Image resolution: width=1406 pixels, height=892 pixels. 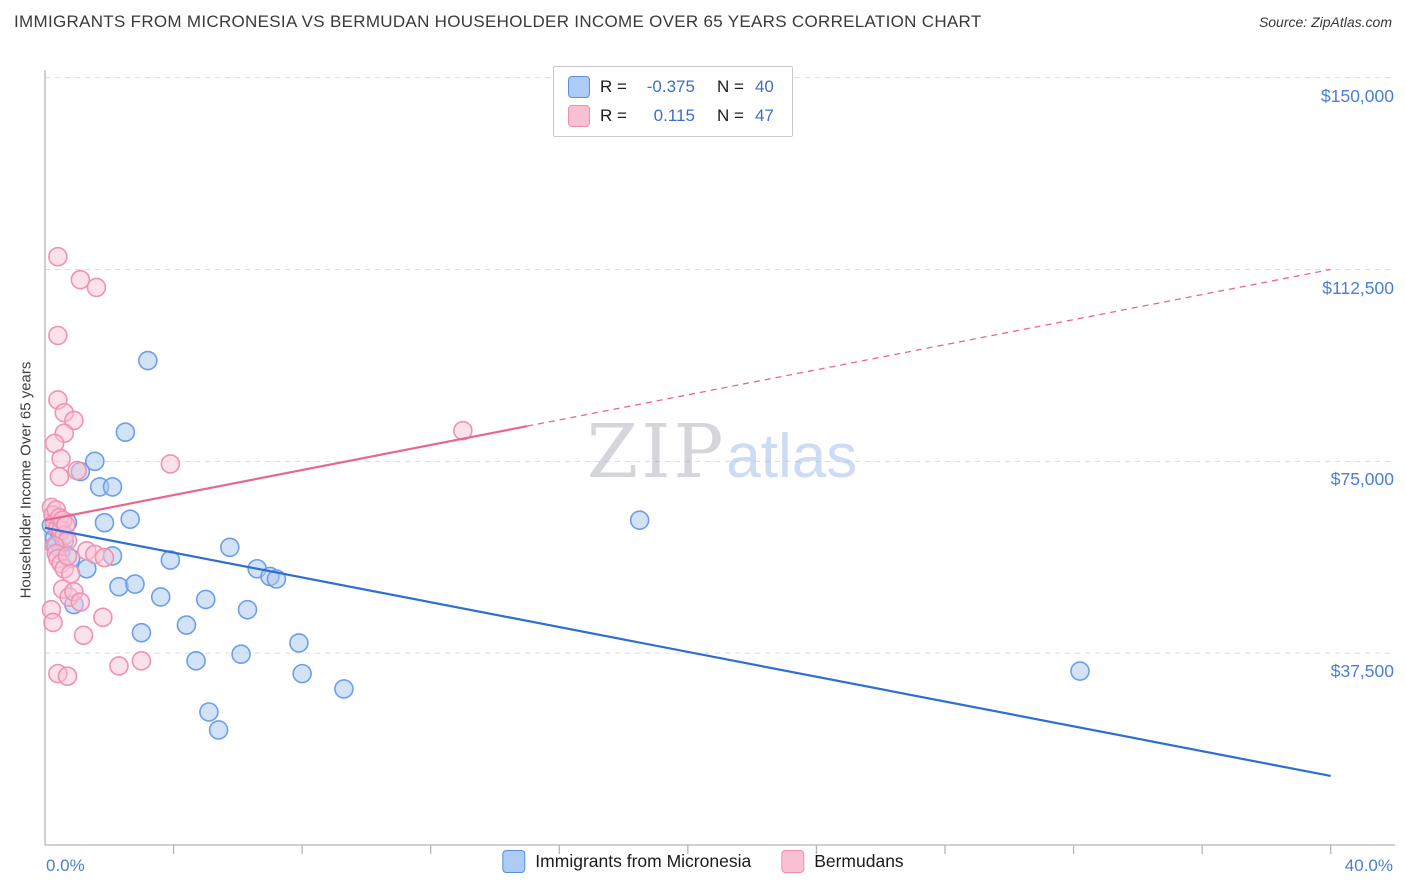 I want to click on source-label: Source: ZipAtlas.com, so click(x=1325, y=22).